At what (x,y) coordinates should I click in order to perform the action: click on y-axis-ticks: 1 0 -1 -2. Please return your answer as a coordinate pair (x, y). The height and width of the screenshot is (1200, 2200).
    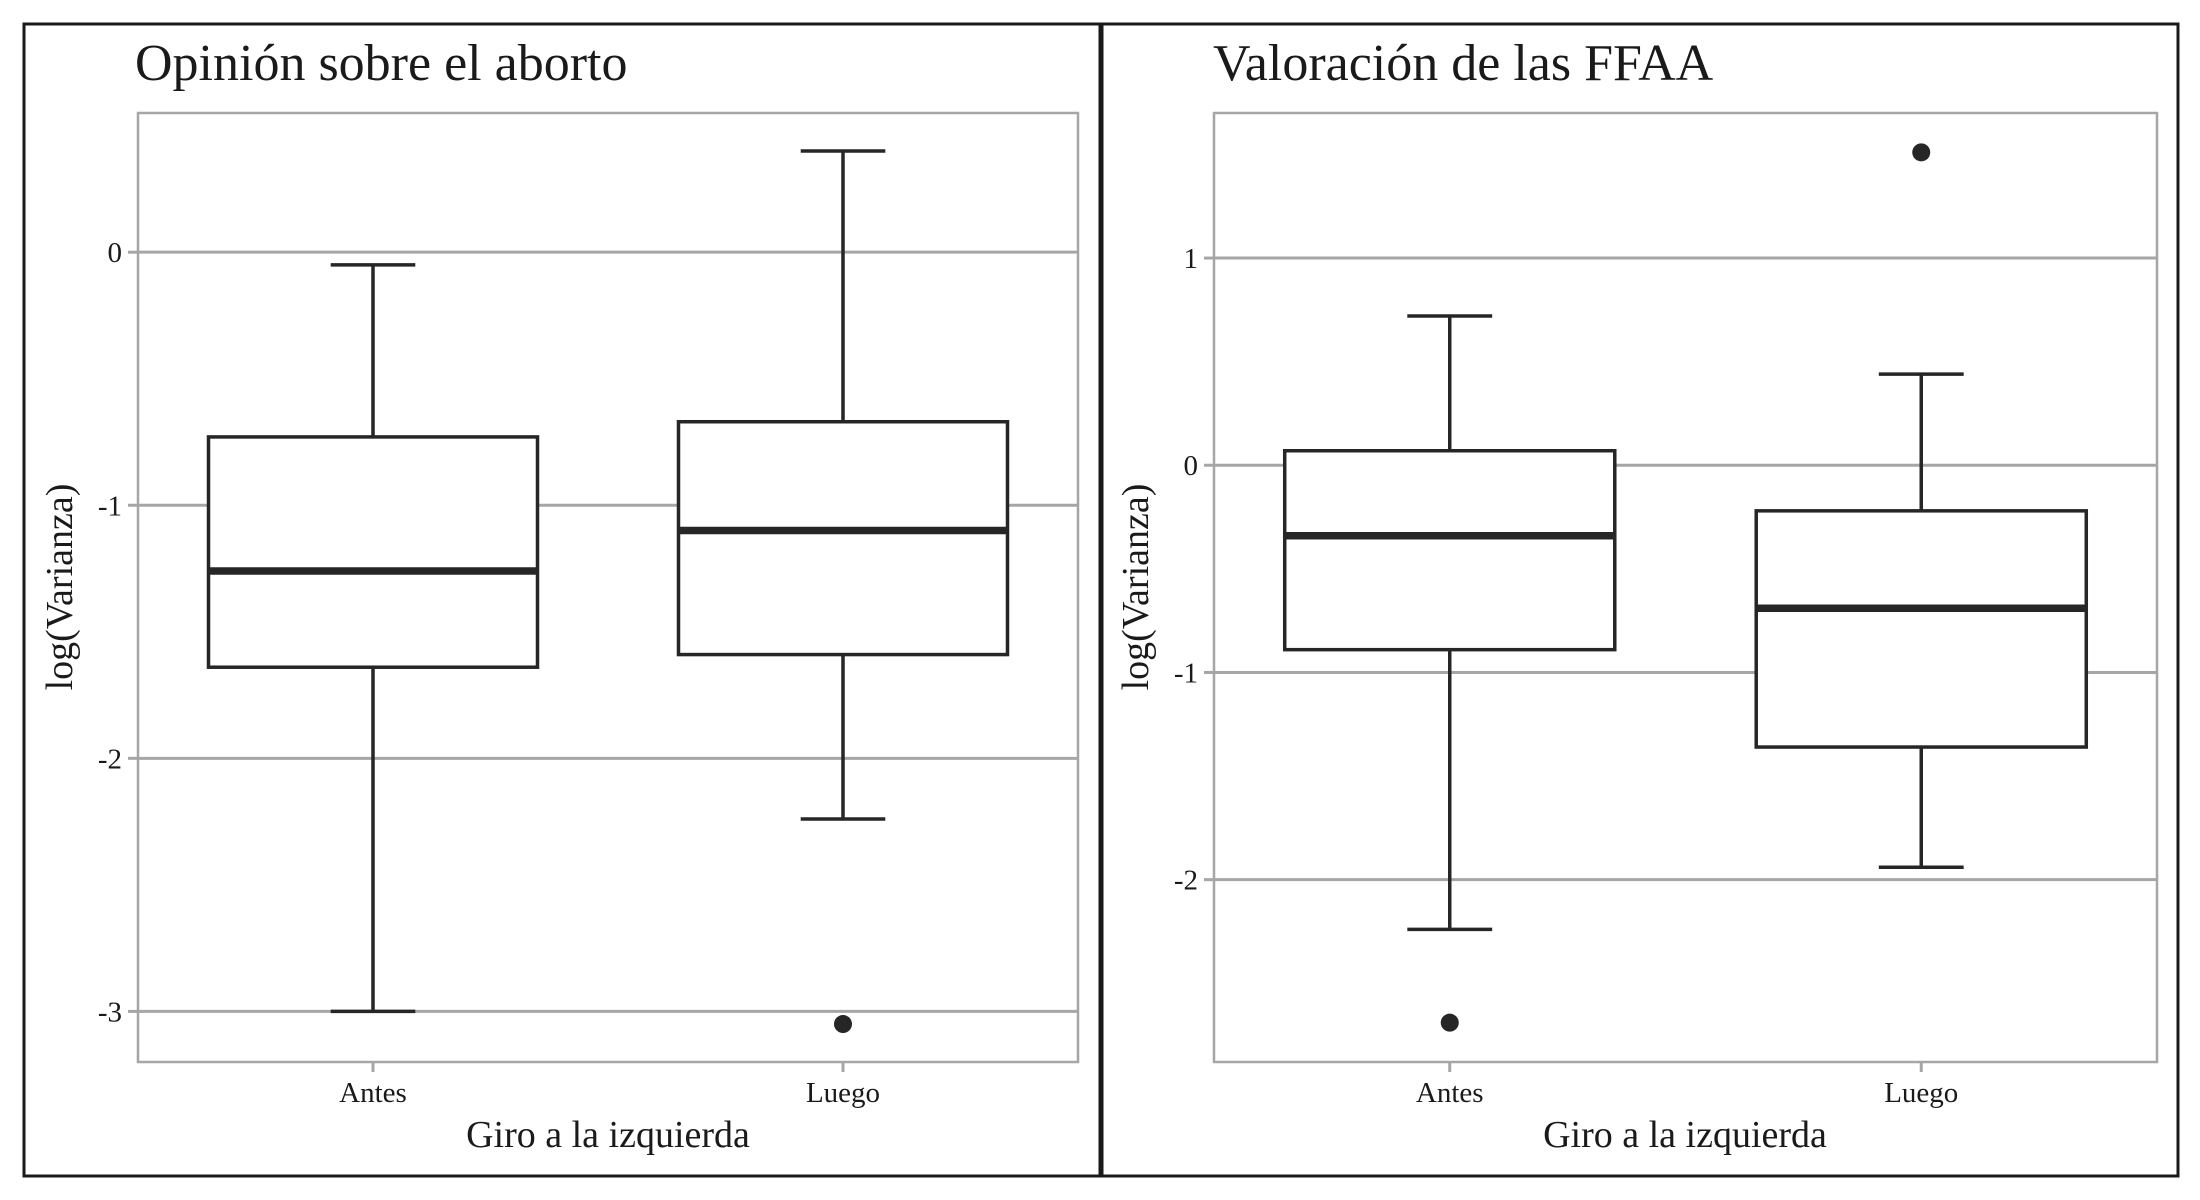
    Looking at the image, I should click on (1194, 570).